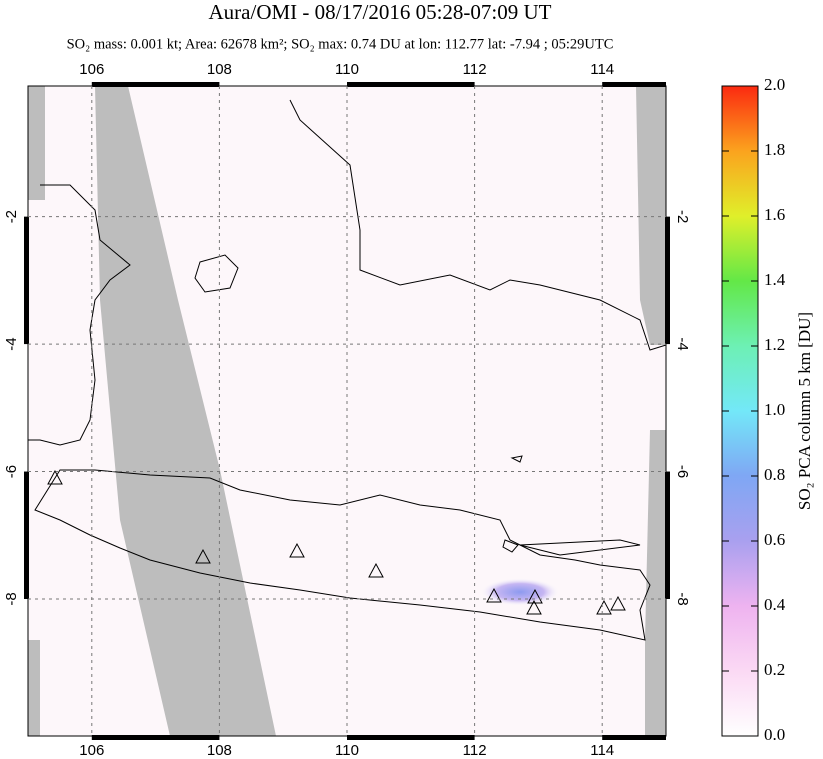 The image size is (823, 759). Describe the element at coordinates (775, 279) in the screenshot. I see `colorbar-tick-label: 1.4` at that location.